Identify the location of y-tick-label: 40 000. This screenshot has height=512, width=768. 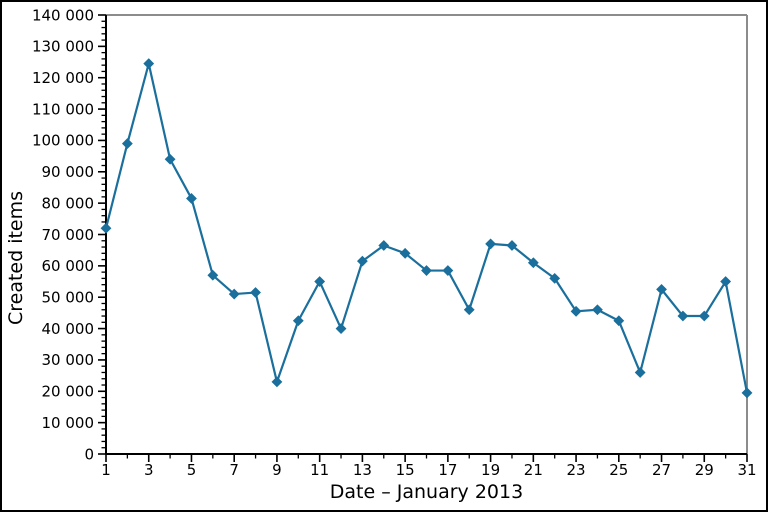
(68, 329).